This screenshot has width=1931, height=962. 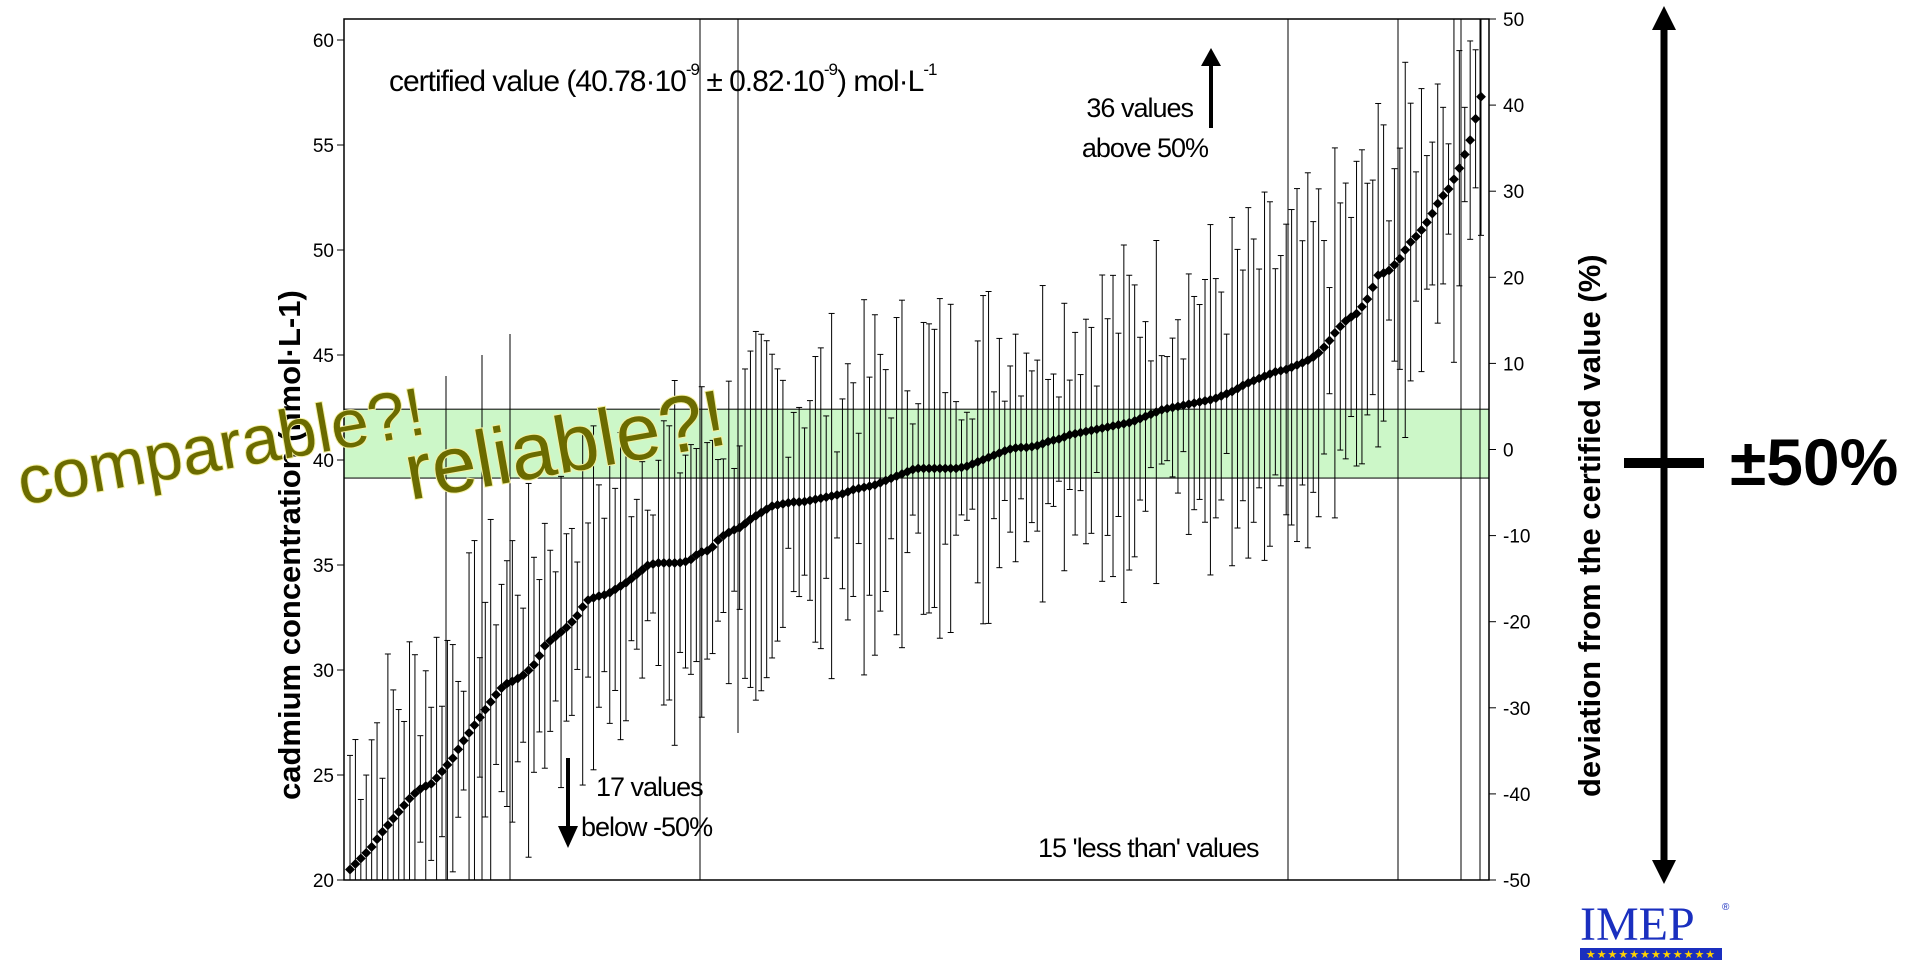 I want to click on y-tick-label: 55, so click(x=323, y=146).